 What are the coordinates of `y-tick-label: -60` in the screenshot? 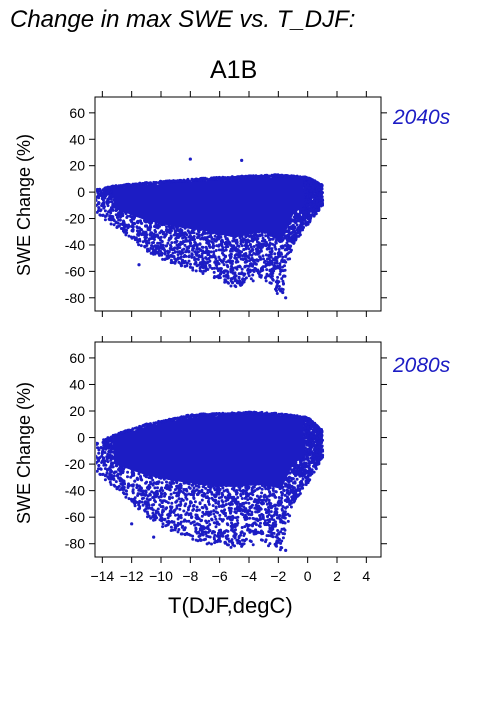 It's located at (75, 271).